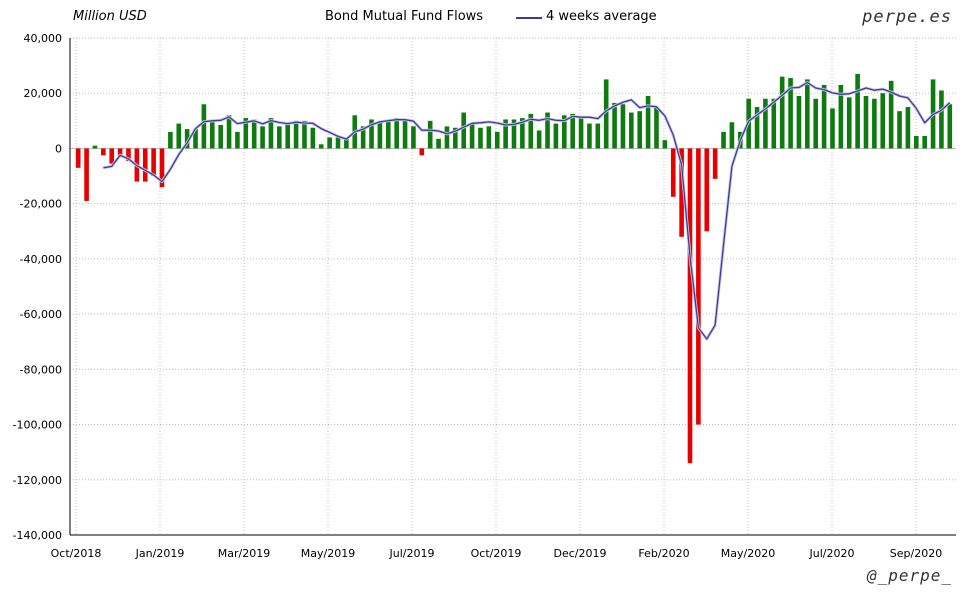  What do you see at coordinates (529, 18) in the screenshot?
I see `legend-line-swatch` at bounding box center [529, 18].